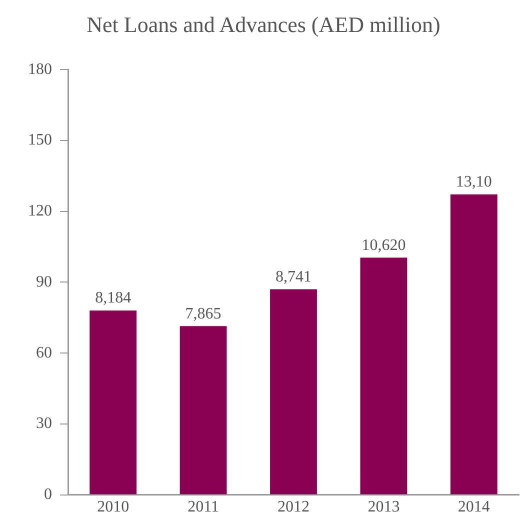 The image size is (527, 524). What do you see at coordinates (44, 281) in the screenshot?
I see `y-tick-label: 90` at bounding box center [44, 281].